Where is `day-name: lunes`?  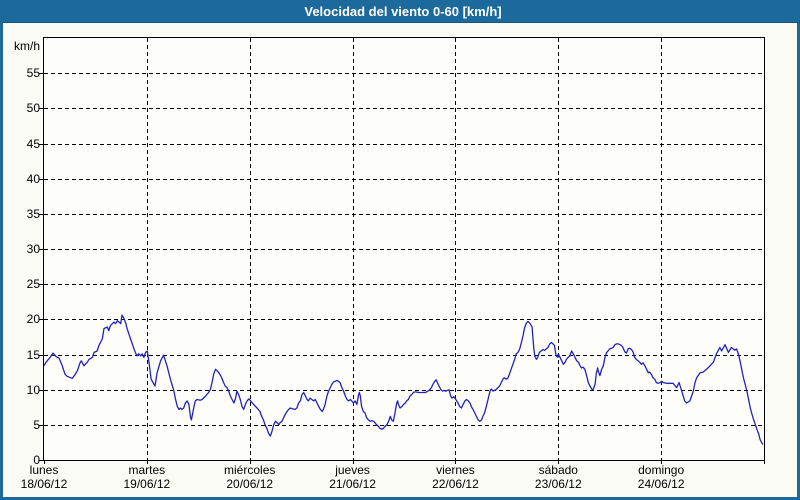
day-name: lunes is located at coordinates (44, 470).